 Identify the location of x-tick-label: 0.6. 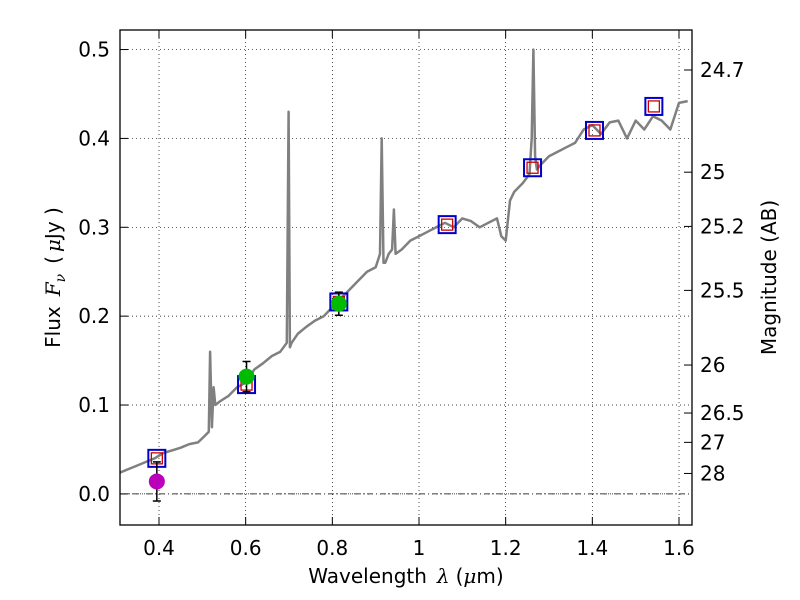
(246, 548).